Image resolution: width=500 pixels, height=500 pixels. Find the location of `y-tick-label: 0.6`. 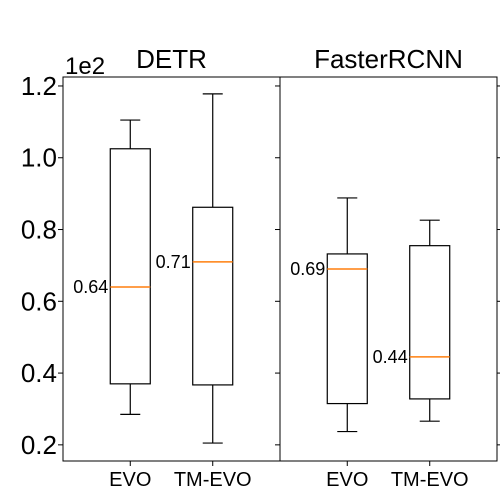

y-tick-label: 0.6 is located at coordinates (39, 301).